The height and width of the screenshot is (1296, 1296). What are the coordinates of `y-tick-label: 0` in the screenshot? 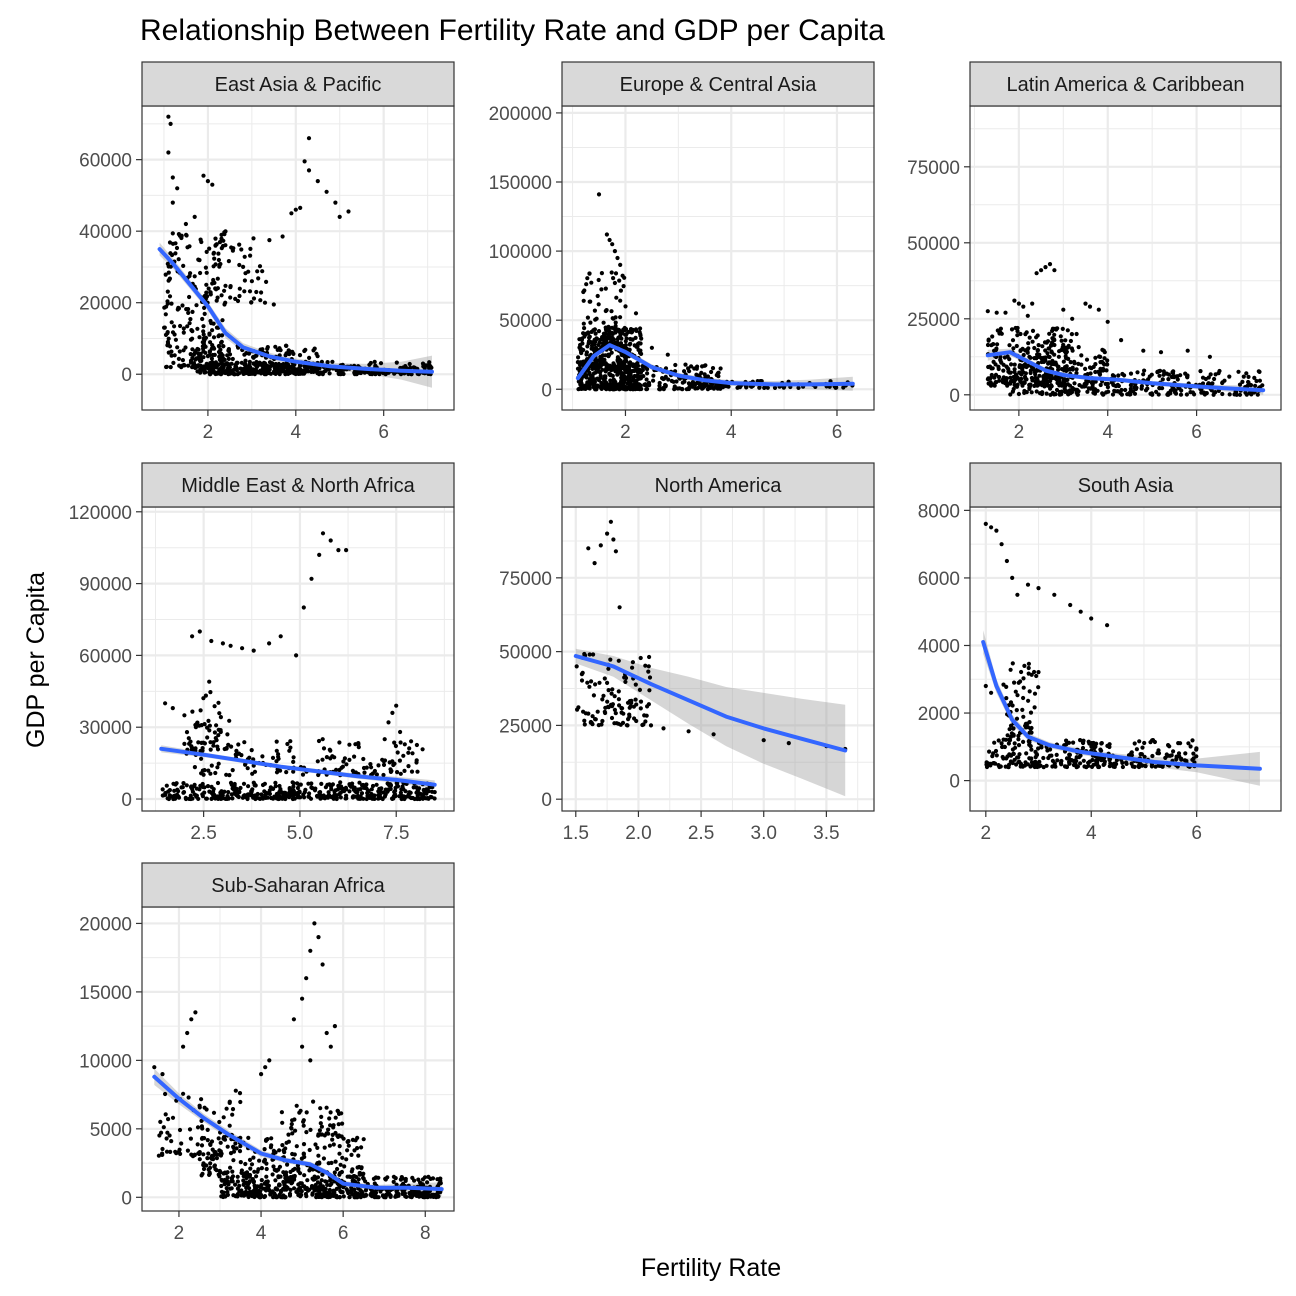 It's located at (546, 390).